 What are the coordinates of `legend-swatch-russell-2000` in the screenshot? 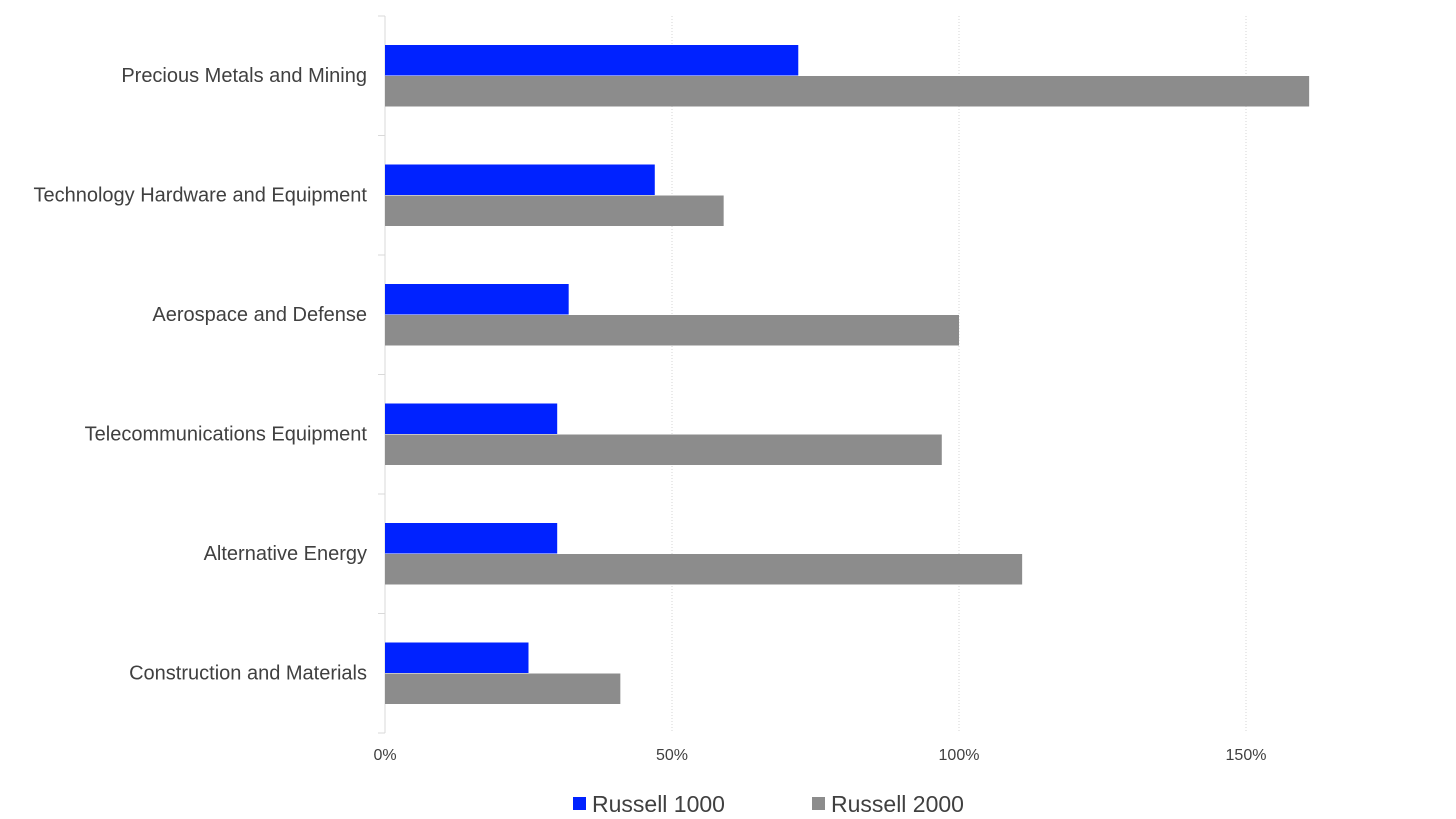 It's located at (818, 803).